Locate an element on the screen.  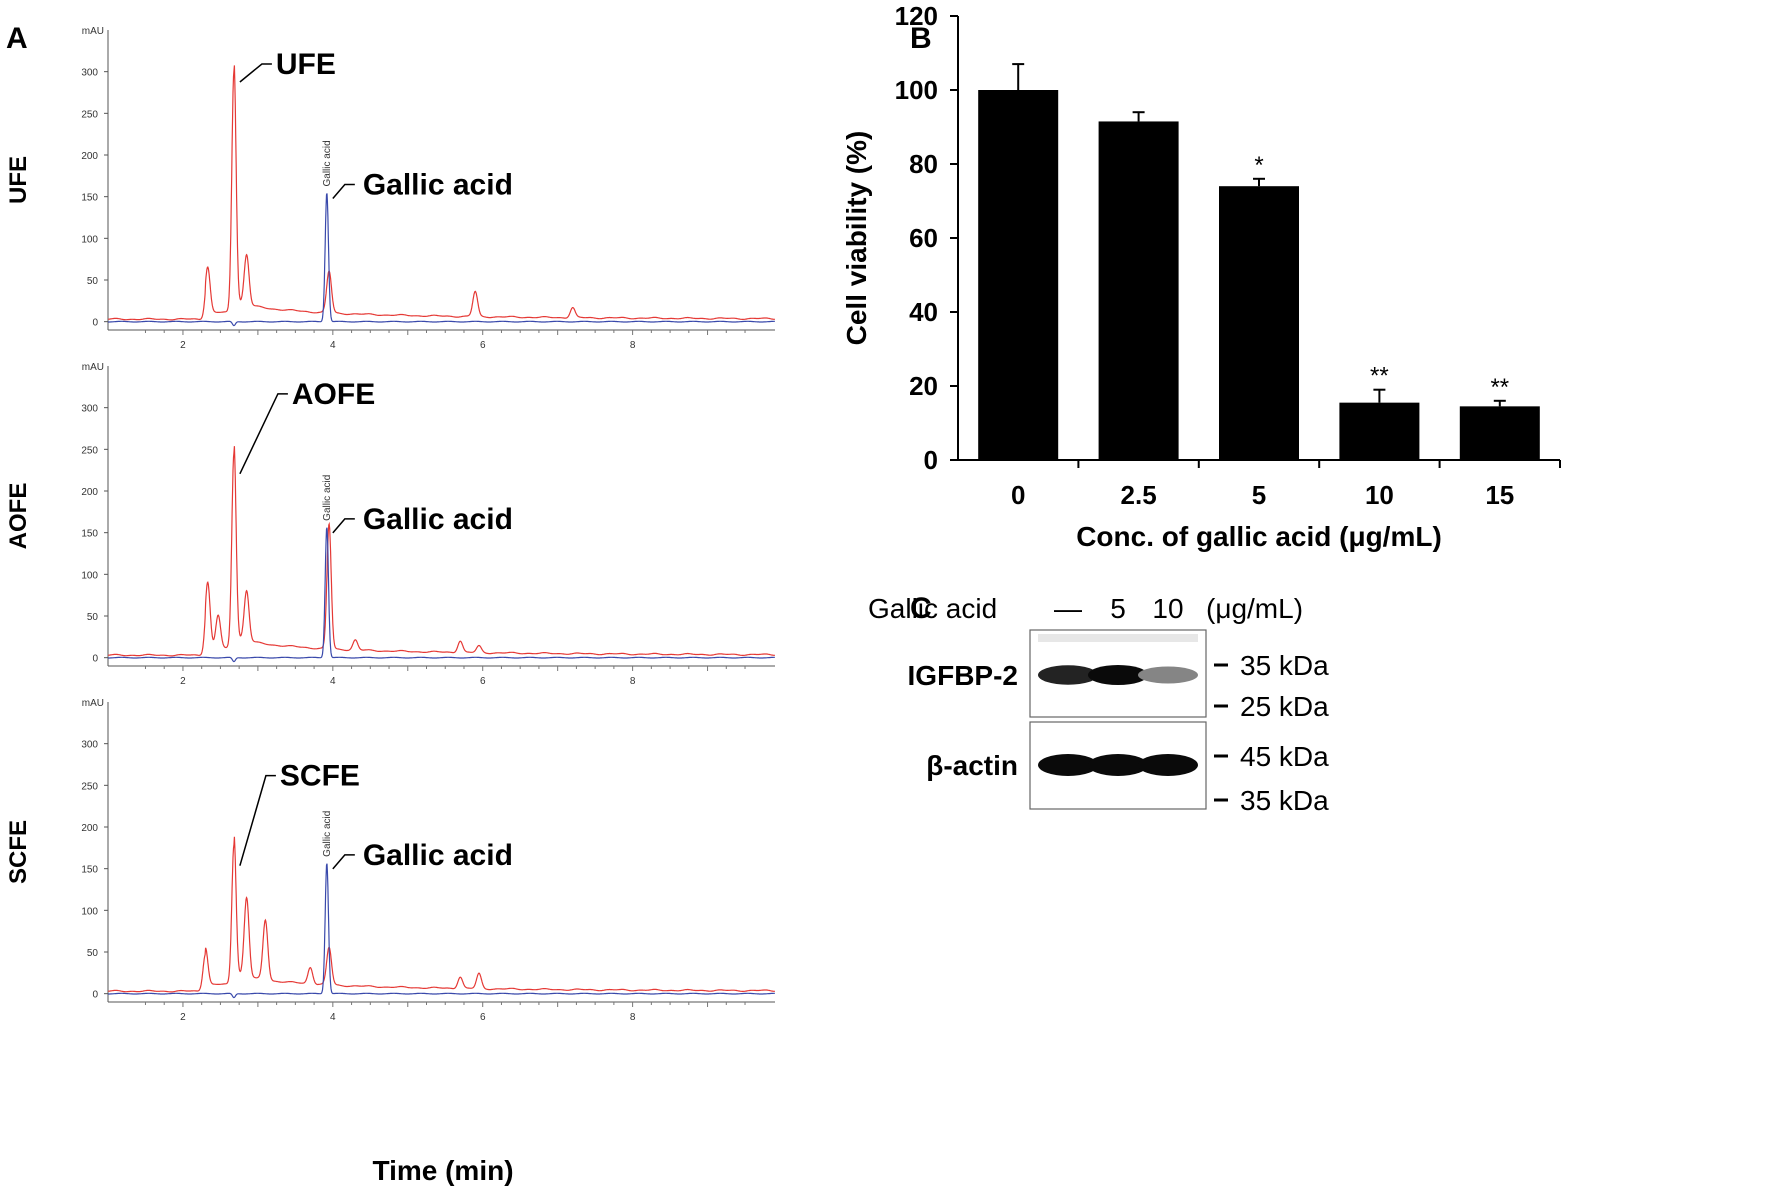
bar-y-tick-label: 120 is located at coordinates (916, 16).